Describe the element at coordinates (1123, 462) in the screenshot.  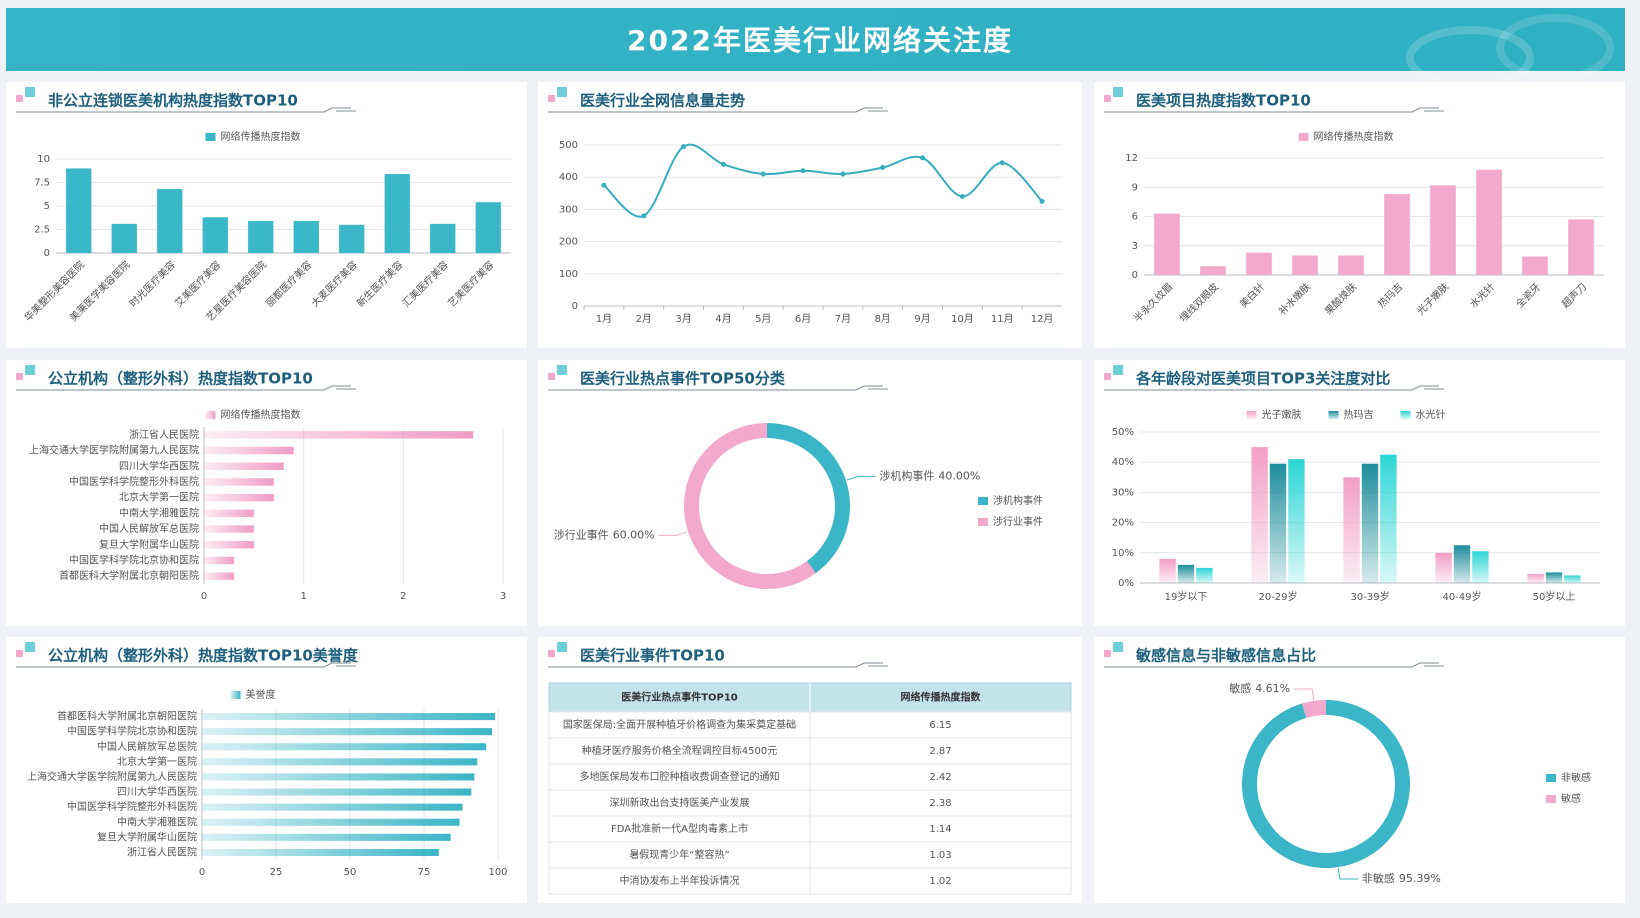
I see `y-tick-label: 40%` at that location.